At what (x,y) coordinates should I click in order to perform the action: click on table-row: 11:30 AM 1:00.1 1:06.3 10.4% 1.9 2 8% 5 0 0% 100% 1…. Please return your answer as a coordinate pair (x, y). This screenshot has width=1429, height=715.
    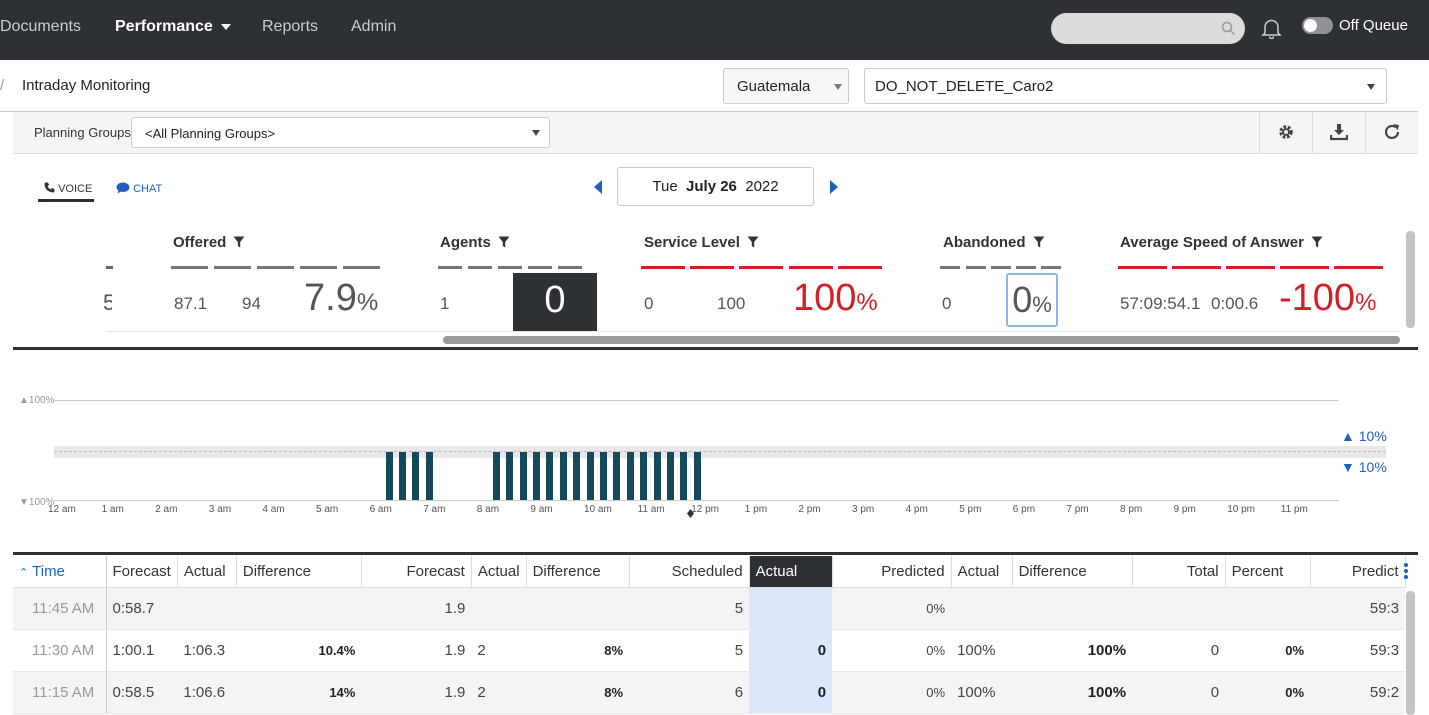
    Looking at the image, I should click on (709, 650).